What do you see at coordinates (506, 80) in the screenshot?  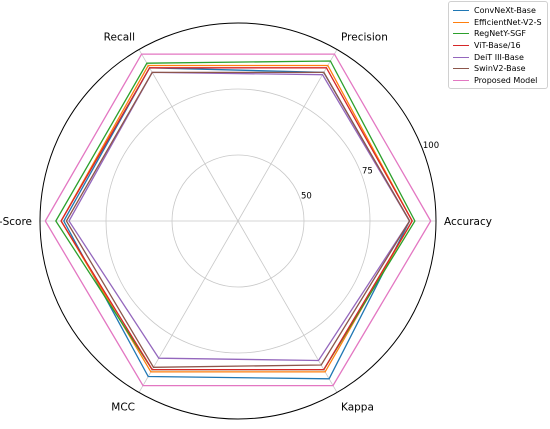 I see `legend-label: Proposed Model` at bounding box center [506, 80].